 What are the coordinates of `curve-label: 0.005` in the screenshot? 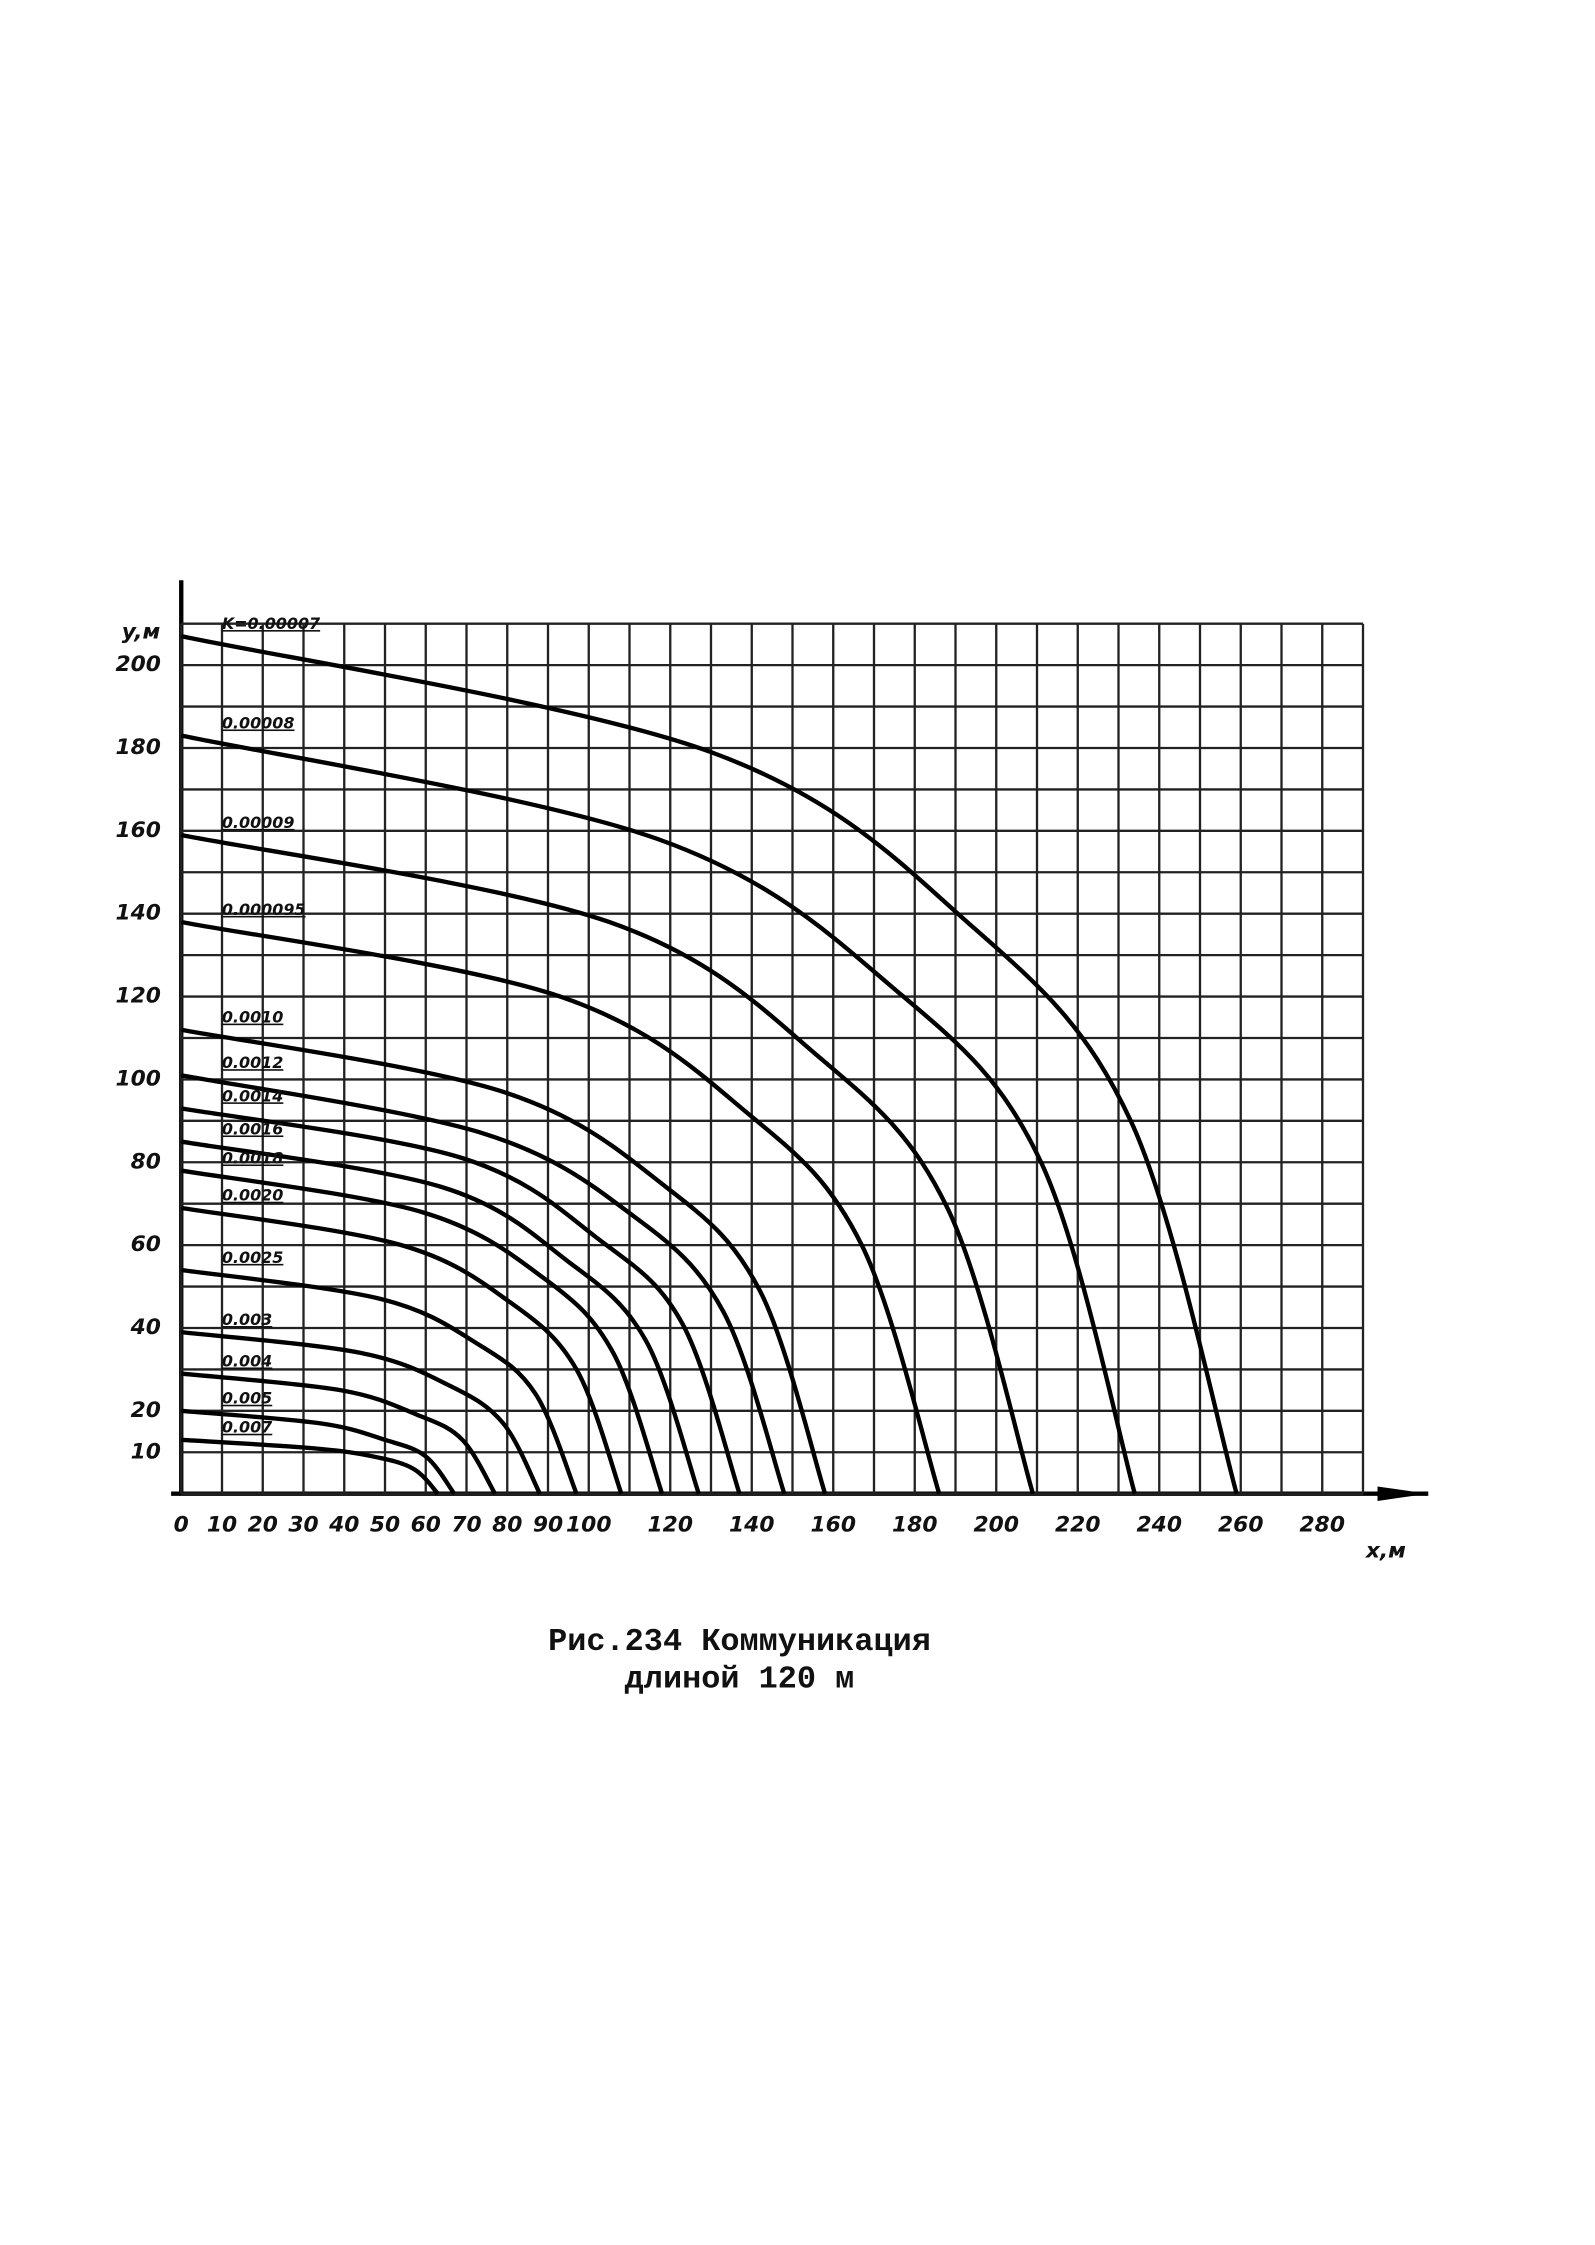 It's located at (247, 1398).